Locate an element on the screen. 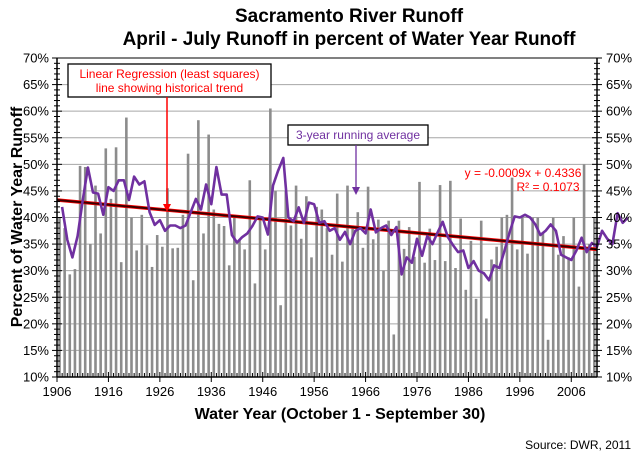  x-tick-label: 1946 is located at coordinates (262, 391).